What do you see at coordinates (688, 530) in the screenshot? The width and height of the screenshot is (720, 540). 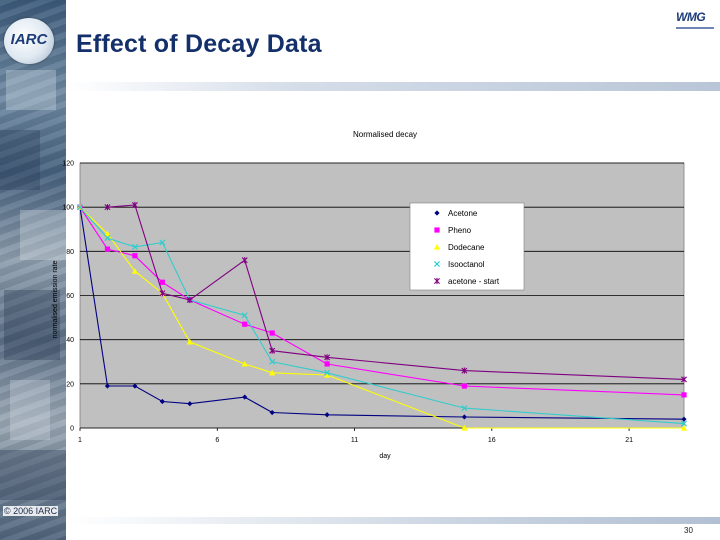 I see `page-number: 30` at bounding box center [688, 530].